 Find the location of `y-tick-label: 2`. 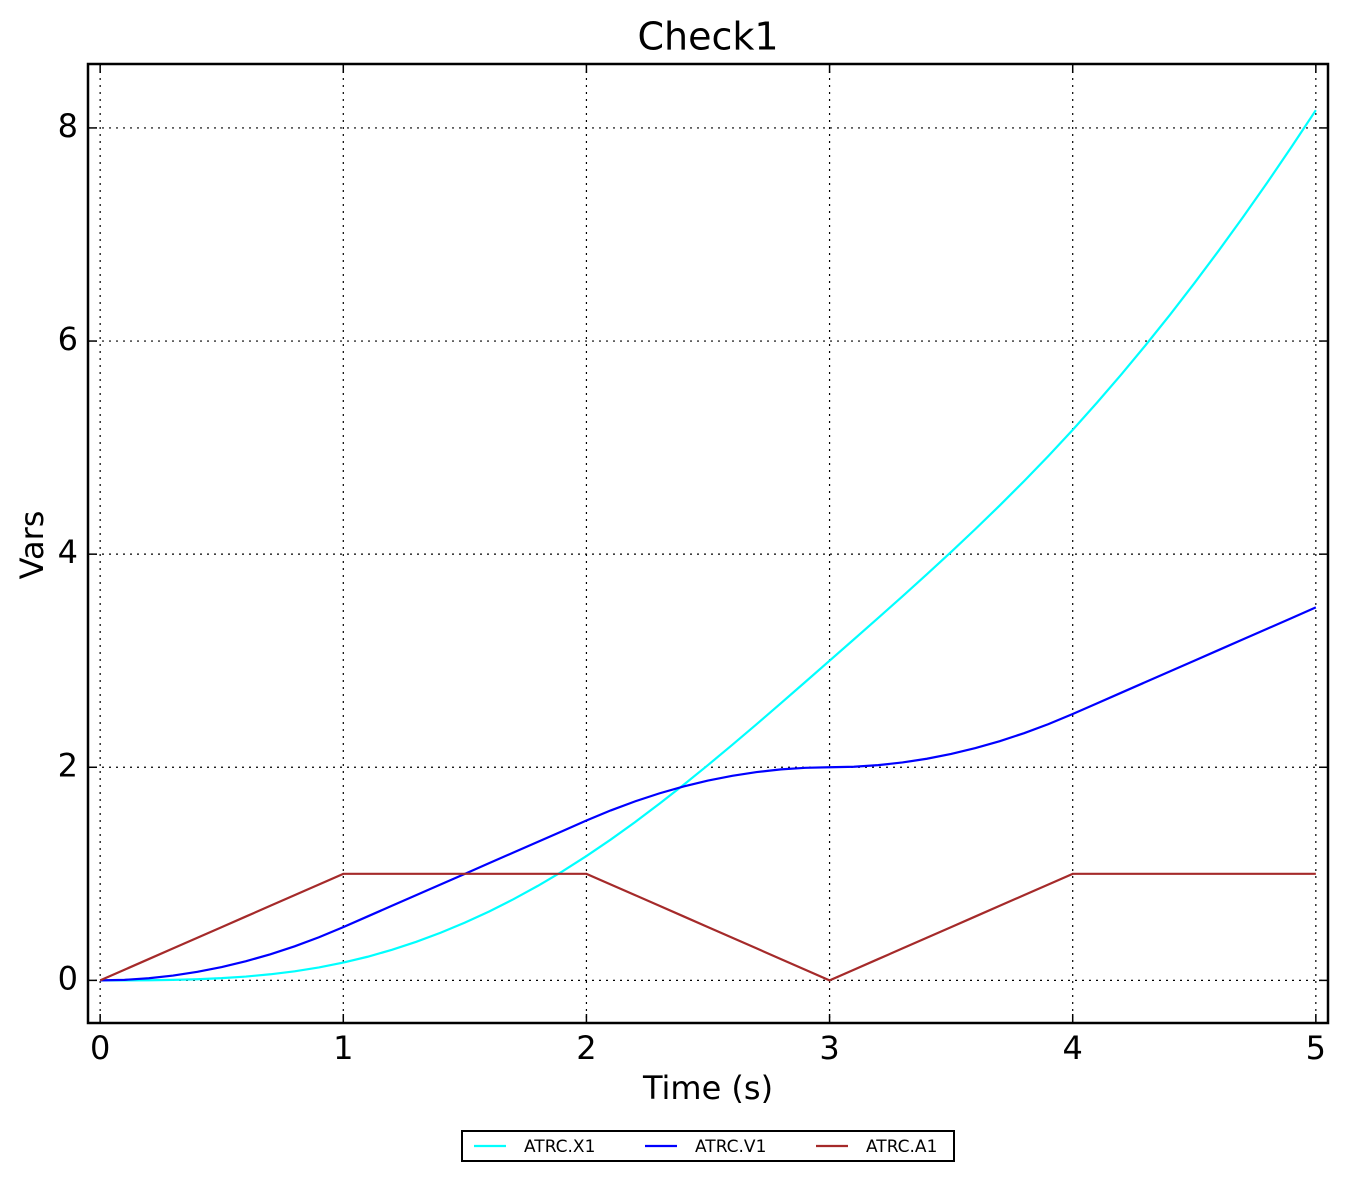

y-tick-label: 2 is located at coordinates (68, 765).